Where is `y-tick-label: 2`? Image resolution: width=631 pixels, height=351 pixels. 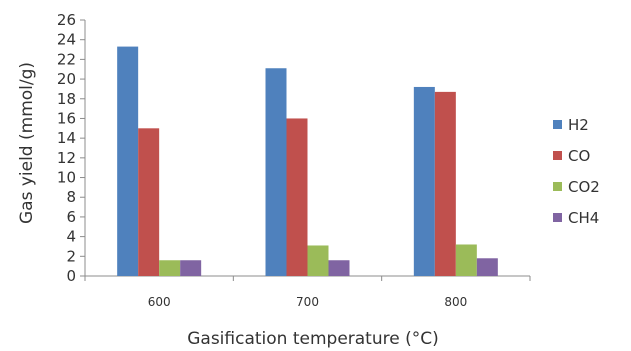 y-tick-label: 2 is located at coordinates (71, 256).